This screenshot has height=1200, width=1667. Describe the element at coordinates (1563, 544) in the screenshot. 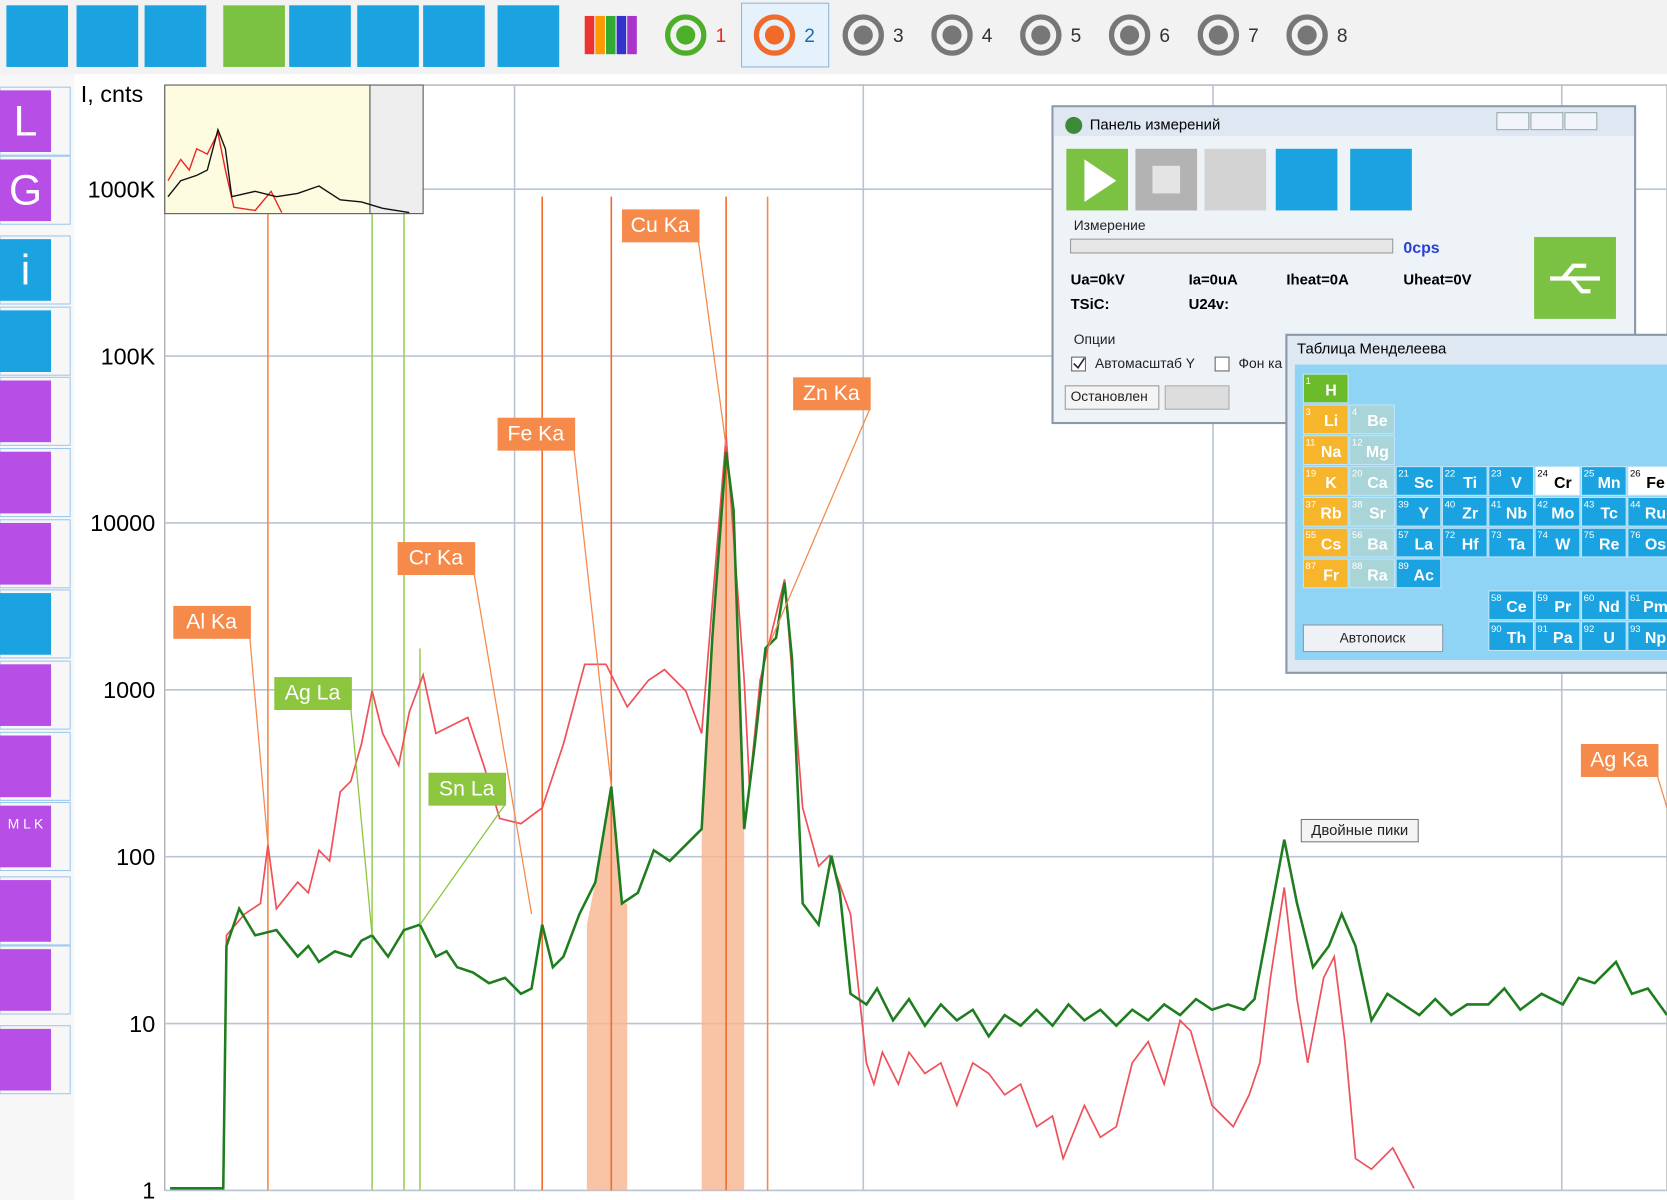

I see `element-symbol: W` at that location.